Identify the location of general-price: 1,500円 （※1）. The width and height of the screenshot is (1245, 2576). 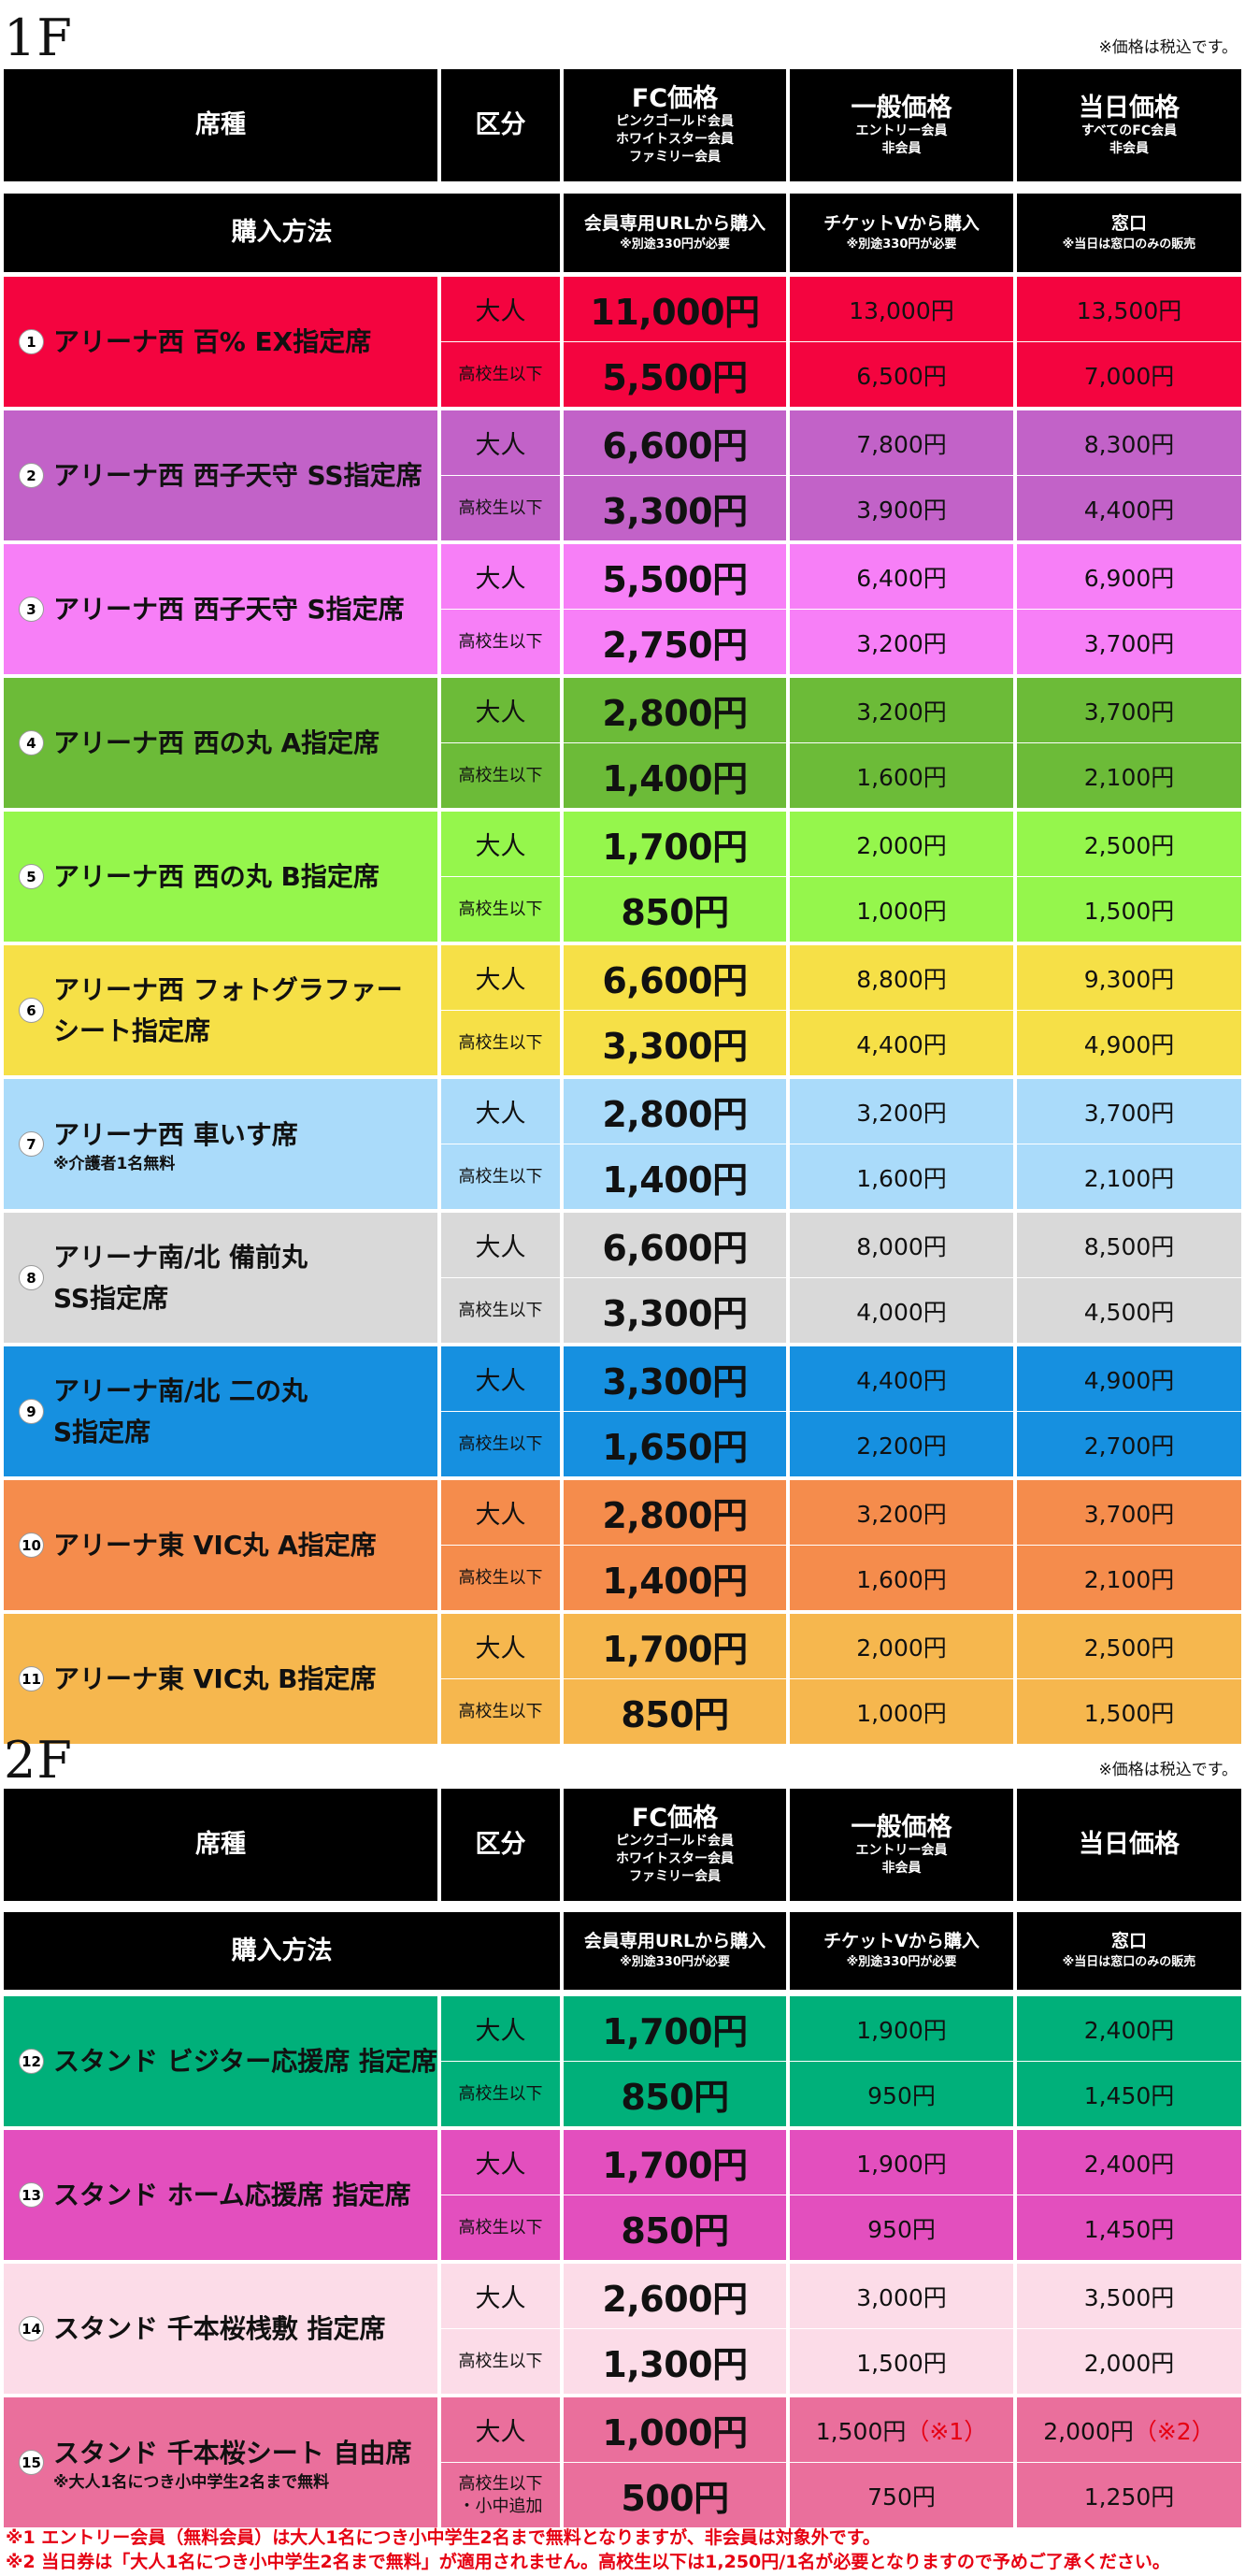
(901, 2430).